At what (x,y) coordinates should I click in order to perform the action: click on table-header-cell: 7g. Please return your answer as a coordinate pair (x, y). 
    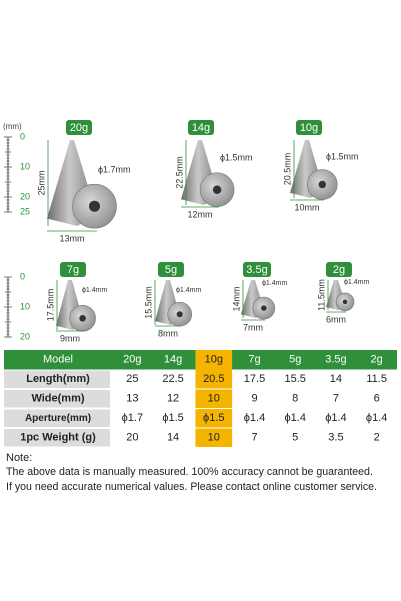
    Looking at the image, I should click on (254, 360).